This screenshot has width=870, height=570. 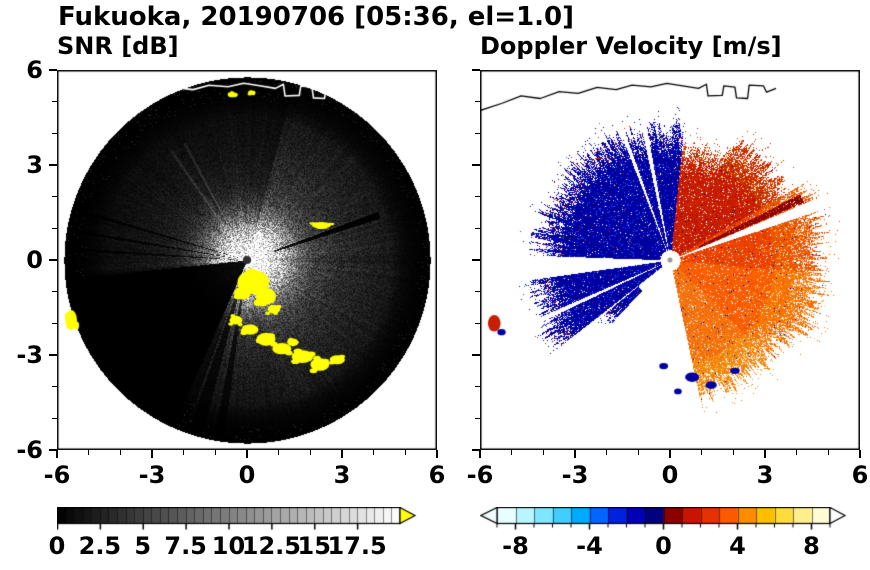 What do you see at coordinates (316, 17) in the screenshot?
I see `figure-title: Fukuoka, 20190706 [05:36, el=1.0]` at bounding box center [316, 17].